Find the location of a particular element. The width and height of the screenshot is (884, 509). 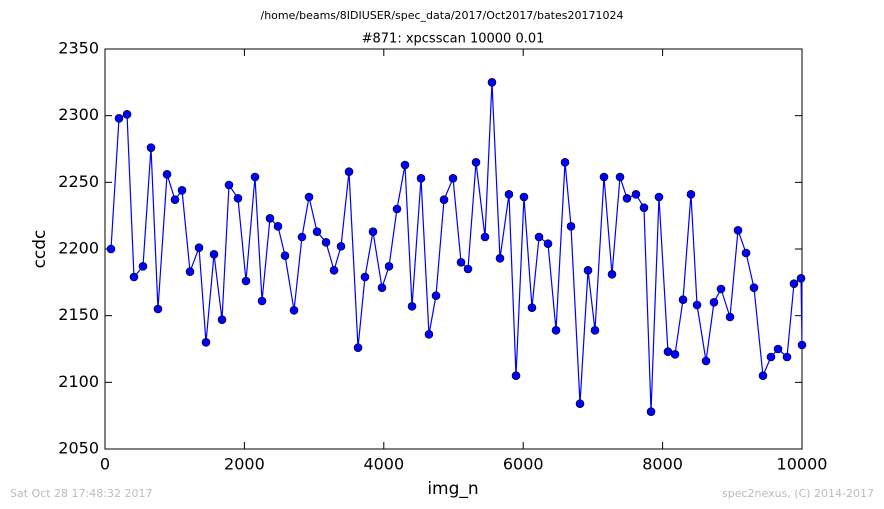

x-tick-label: 0 is located at coordinates (105, 464).